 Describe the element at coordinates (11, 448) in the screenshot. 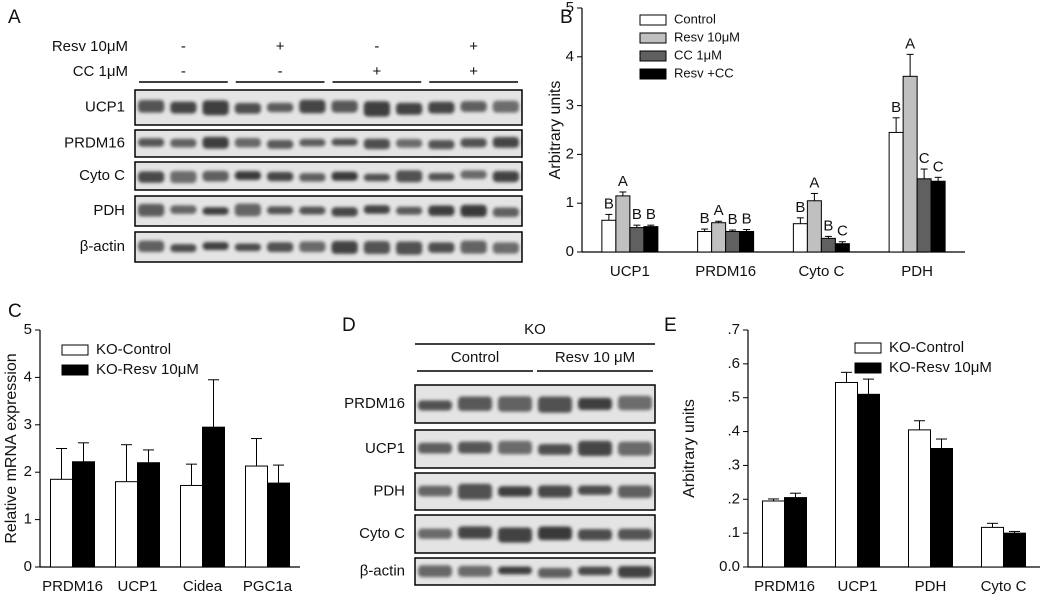

I see `y-axis-label: Relative mRNA expression` at that location.